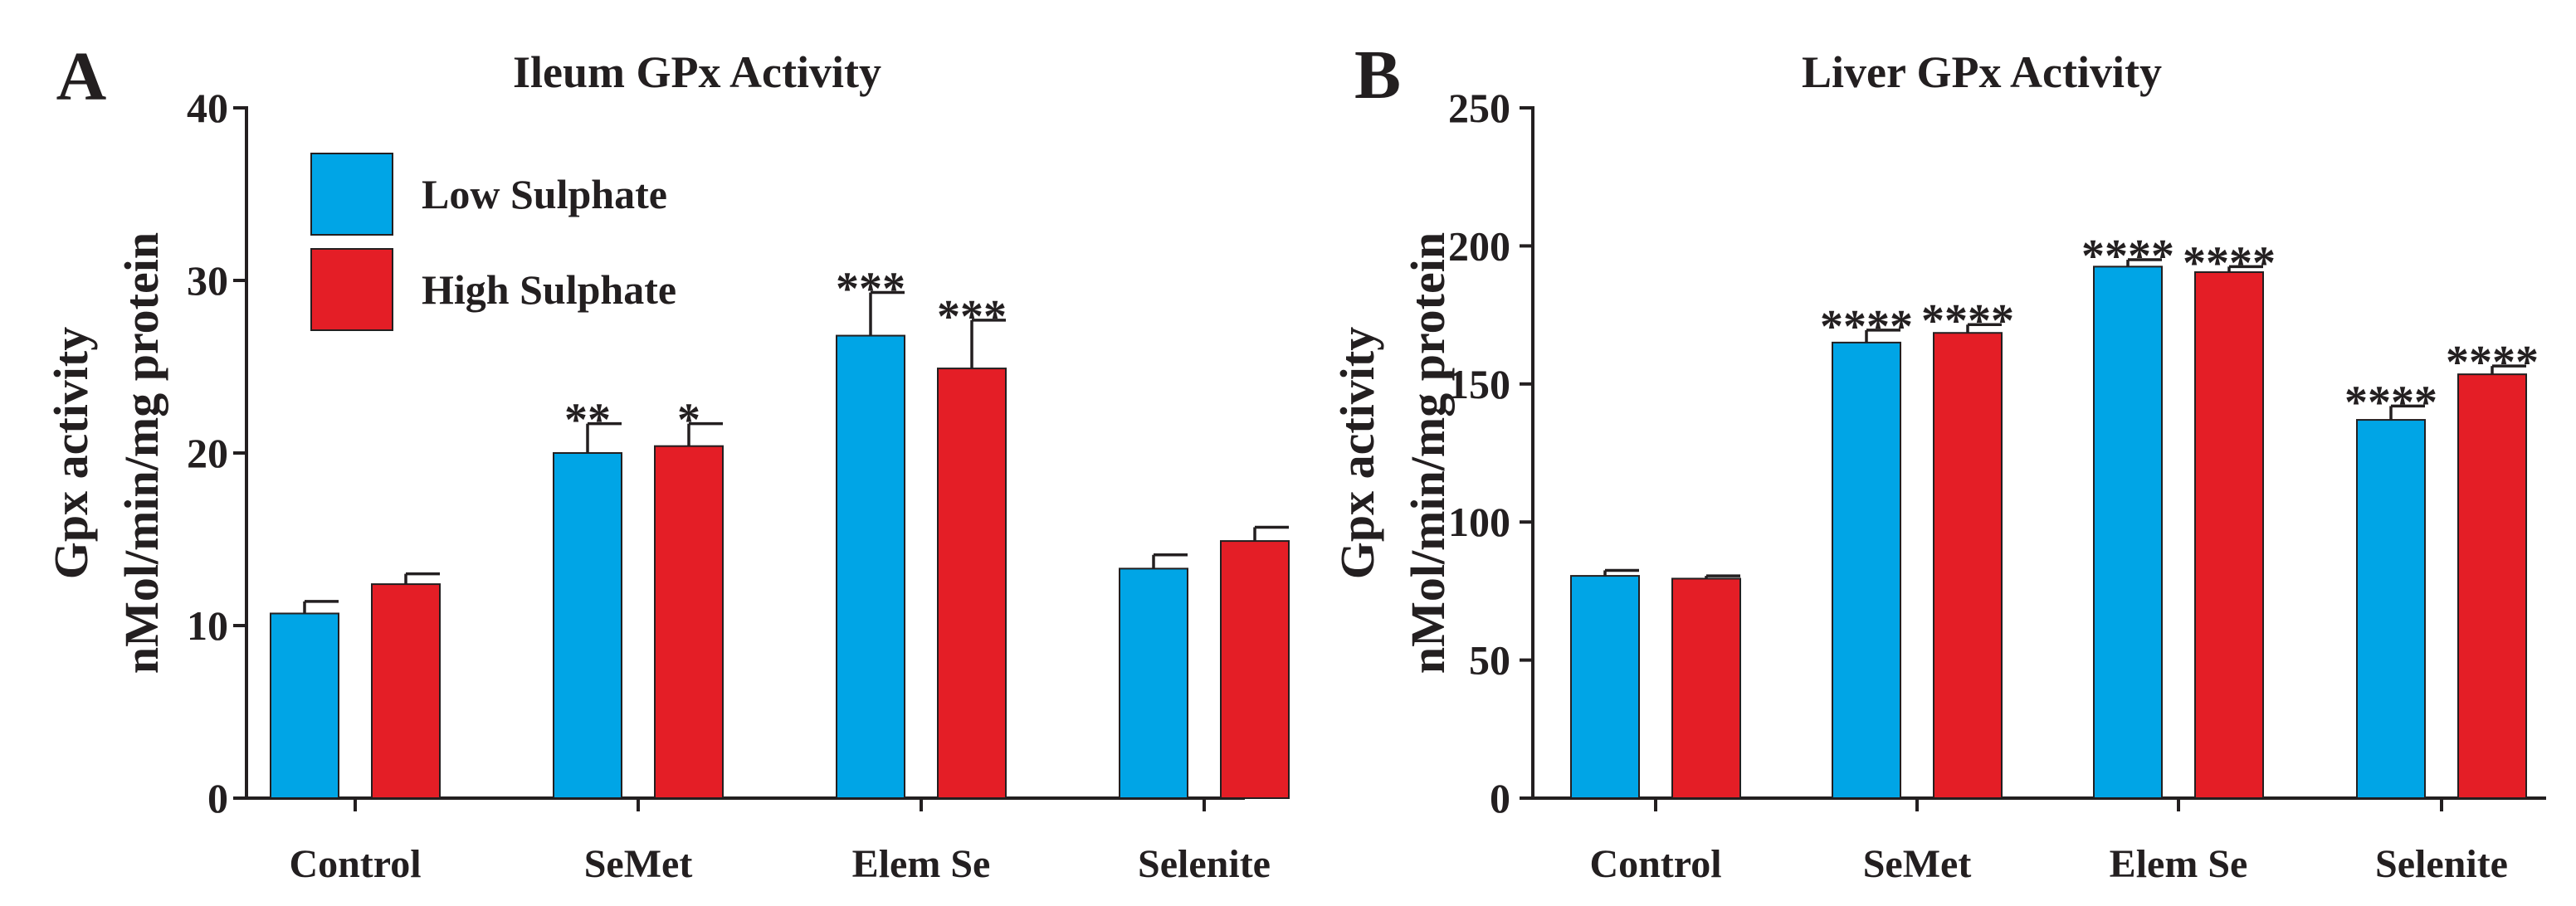  Describe the element at coordinates (1490, 660) in the screenshot. I see `y-tick-label: 50` at that location.